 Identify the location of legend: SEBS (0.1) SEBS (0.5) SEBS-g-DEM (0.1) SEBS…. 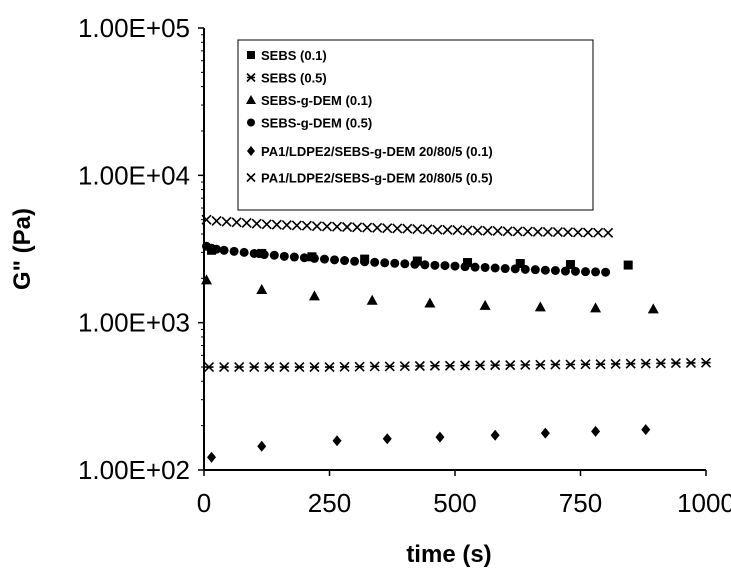
(415, 125).